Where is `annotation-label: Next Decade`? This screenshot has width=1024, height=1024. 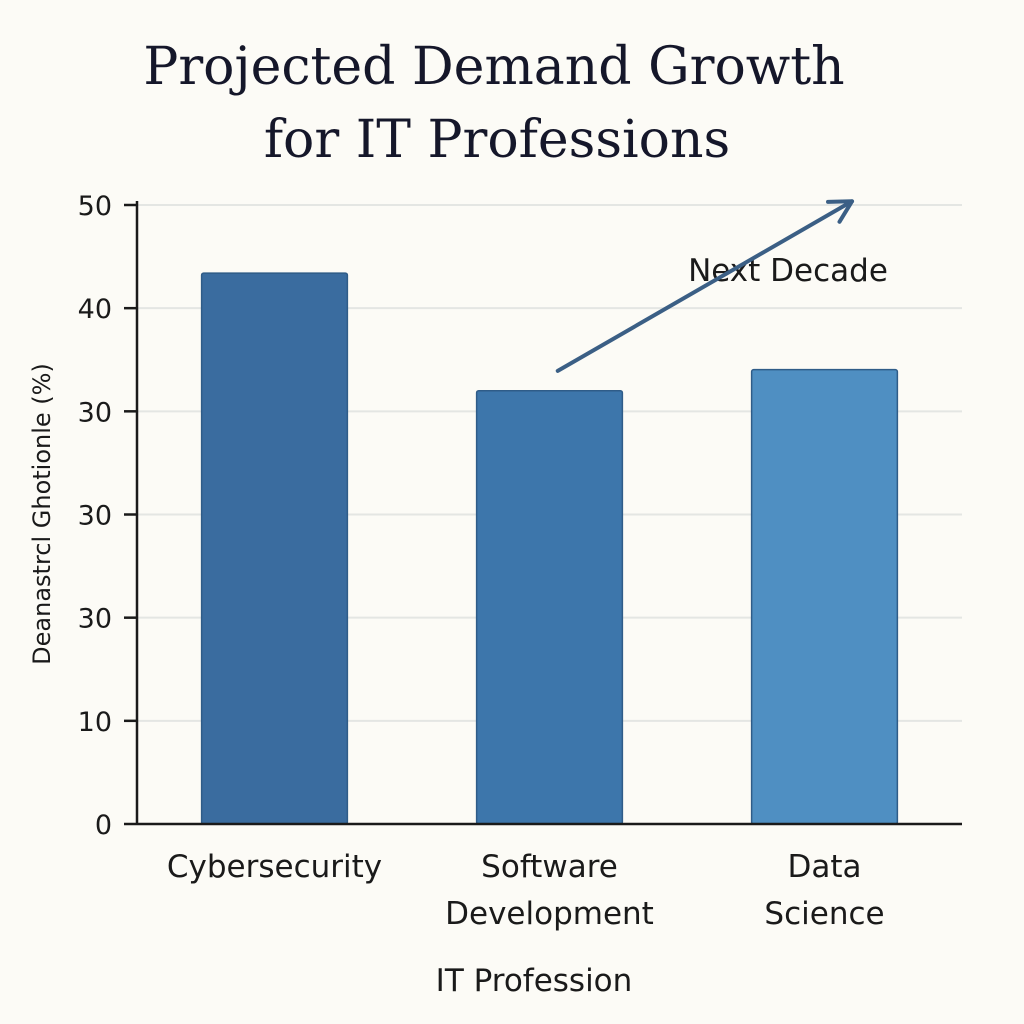 annotation-label: Next Decade is located at coordinates (788, 271).